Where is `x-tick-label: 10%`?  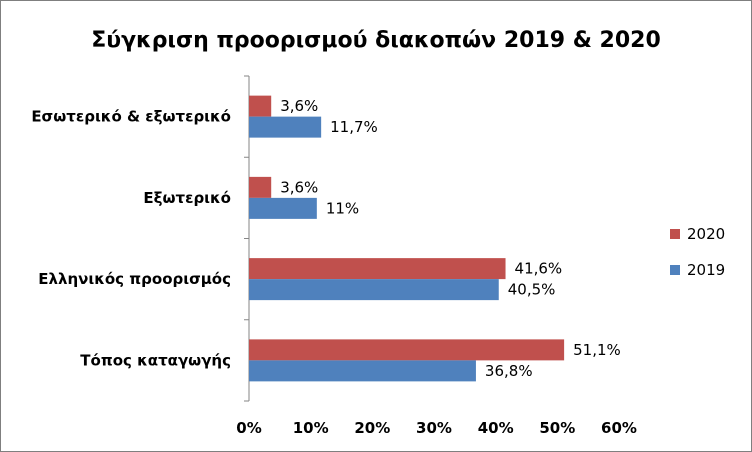 x-tick-label: 10% is located at coordinates (311, 428).